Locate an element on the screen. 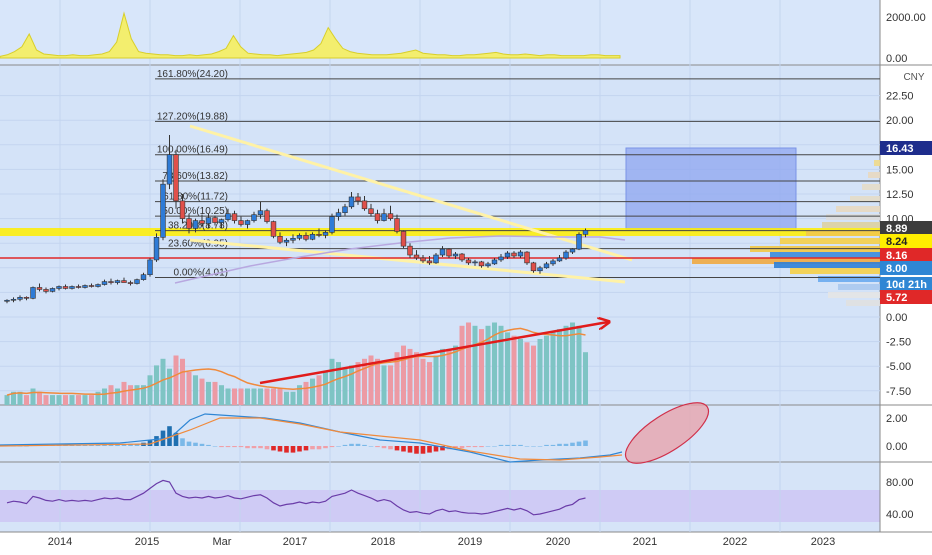 The image size is (932, 555). time-tick-7: 2021 is located at coordinates (645, 542).